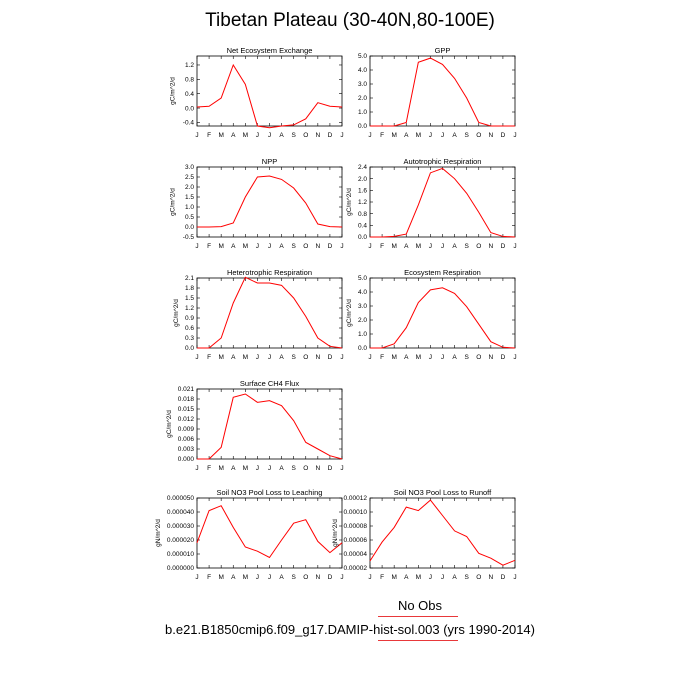 This screenshot has height=700, width=700. What do you see at coordinates (189, 338) in the screenshot?
I see `y-tick-label: 0.3` at bounding box center [189, 338].